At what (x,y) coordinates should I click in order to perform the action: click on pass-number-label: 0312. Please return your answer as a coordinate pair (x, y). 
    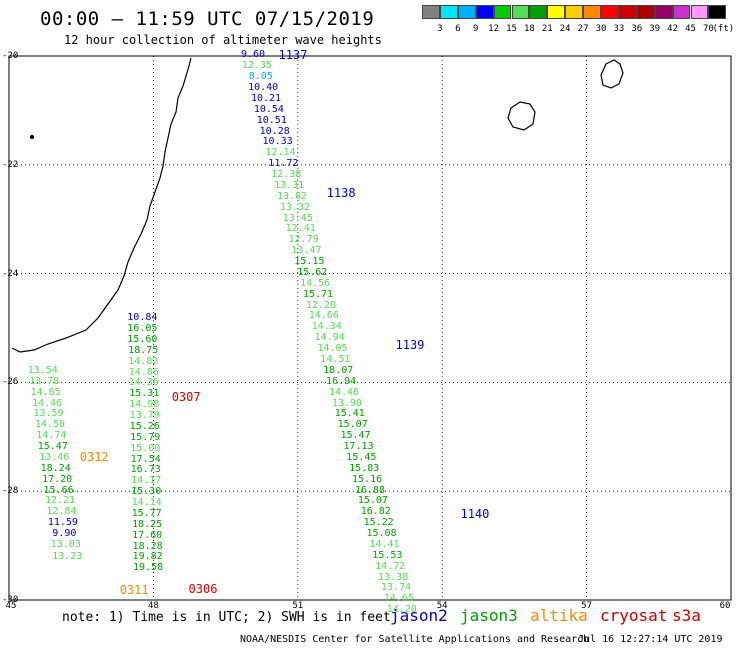
    Looking at the image, I should click on (94, 456).